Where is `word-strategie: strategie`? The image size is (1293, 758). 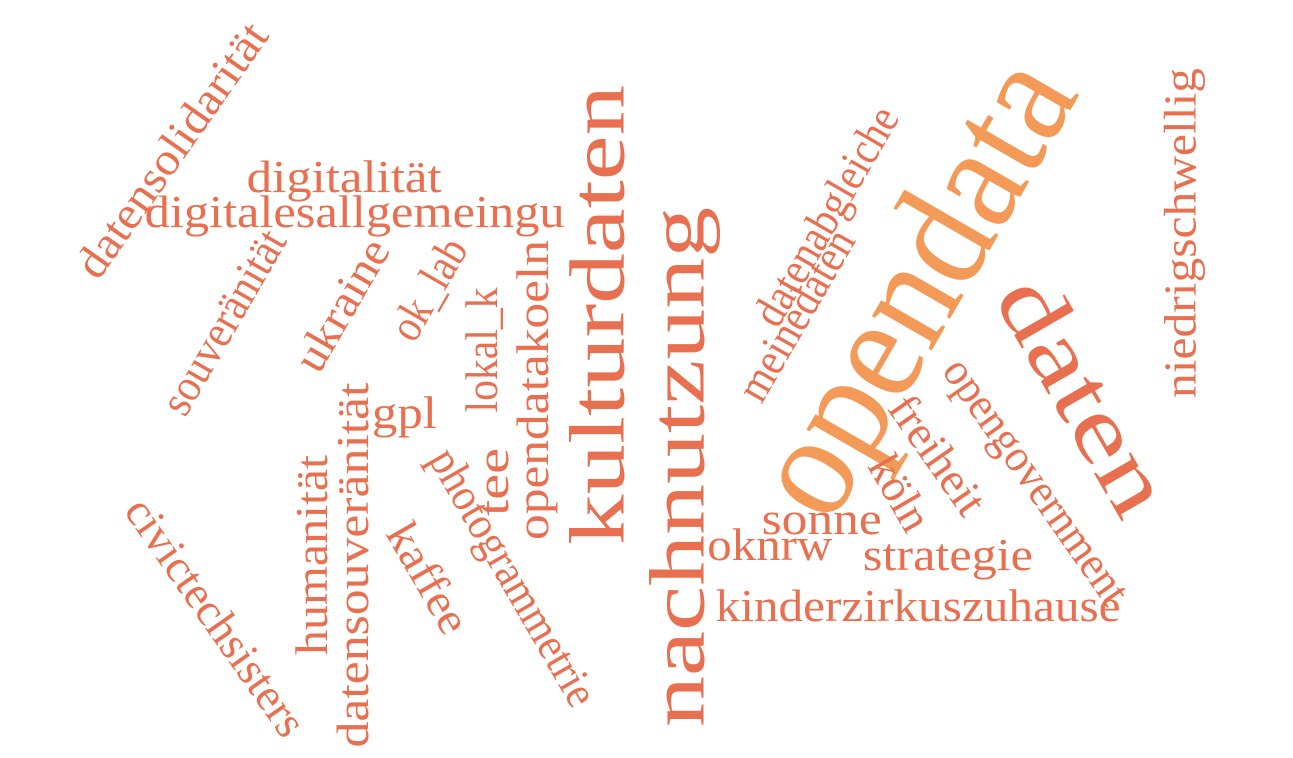
word-strategie: strategie is located at coordinates (948, 554).